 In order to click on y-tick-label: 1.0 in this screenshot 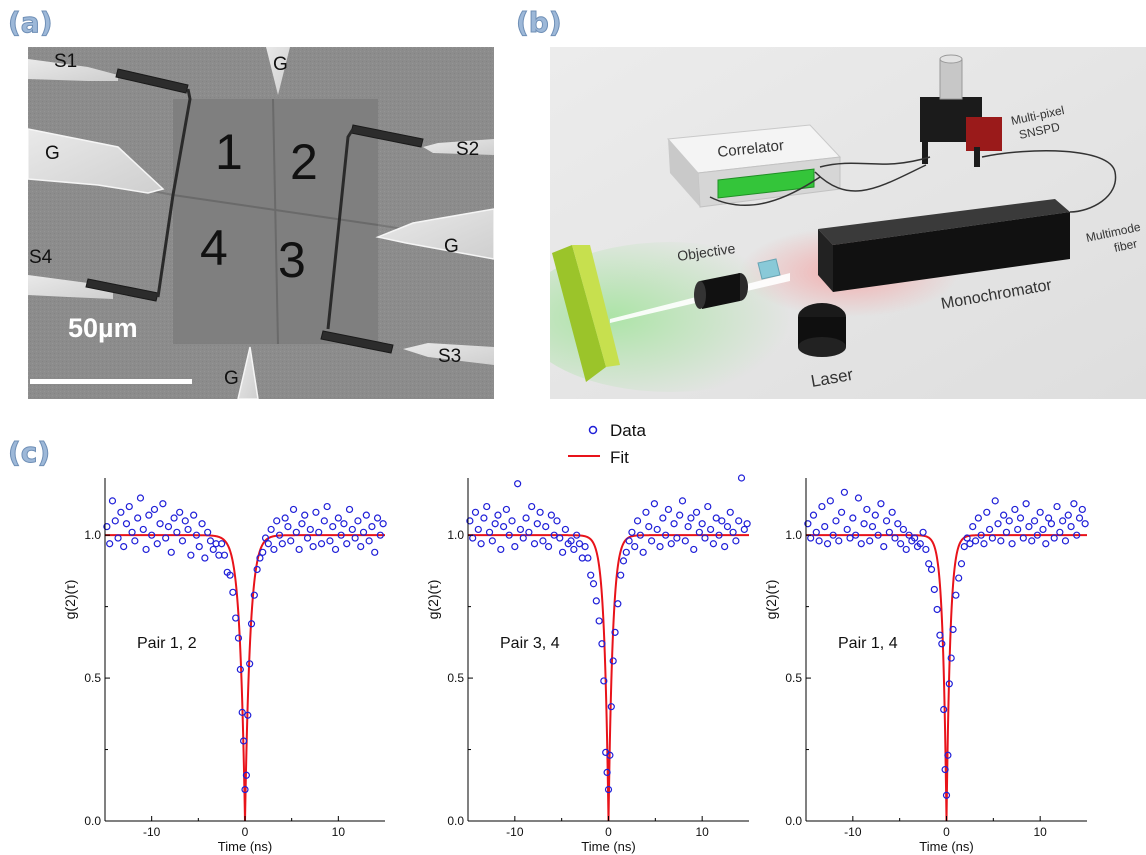, I will do `click(92, 535)`.